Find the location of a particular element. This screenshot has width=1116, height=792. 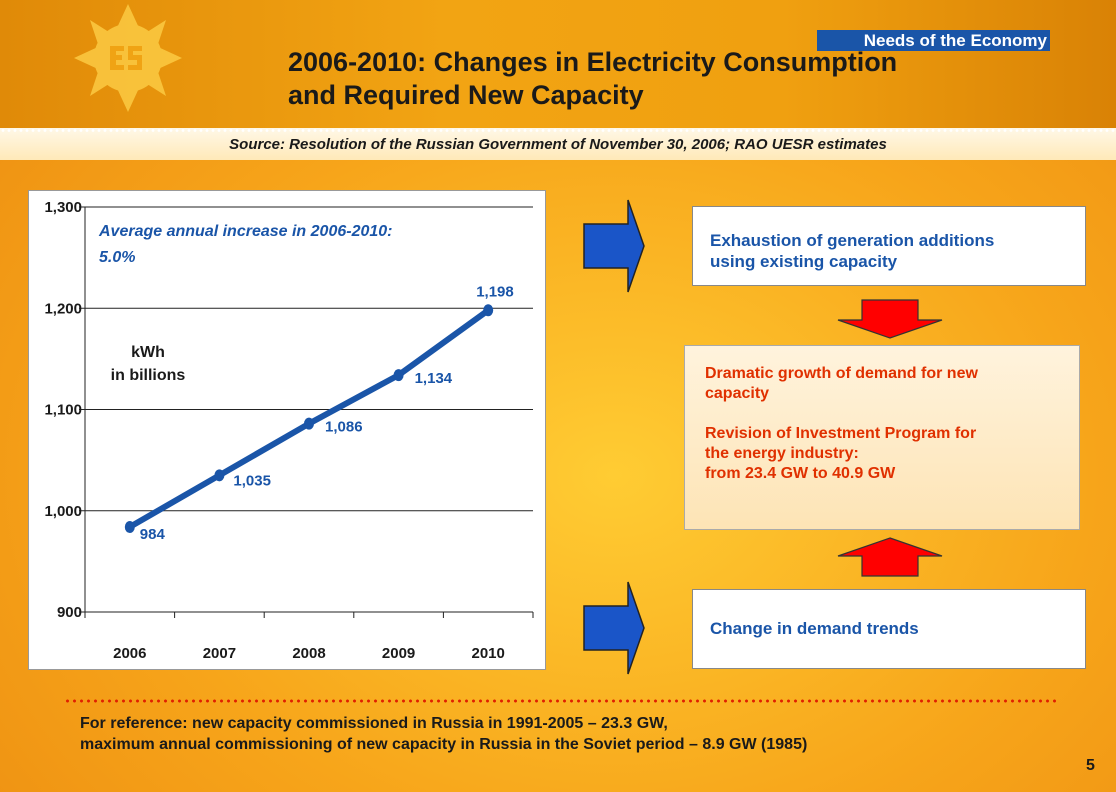

down-arrow-icon is located at coordinates (890, 319).